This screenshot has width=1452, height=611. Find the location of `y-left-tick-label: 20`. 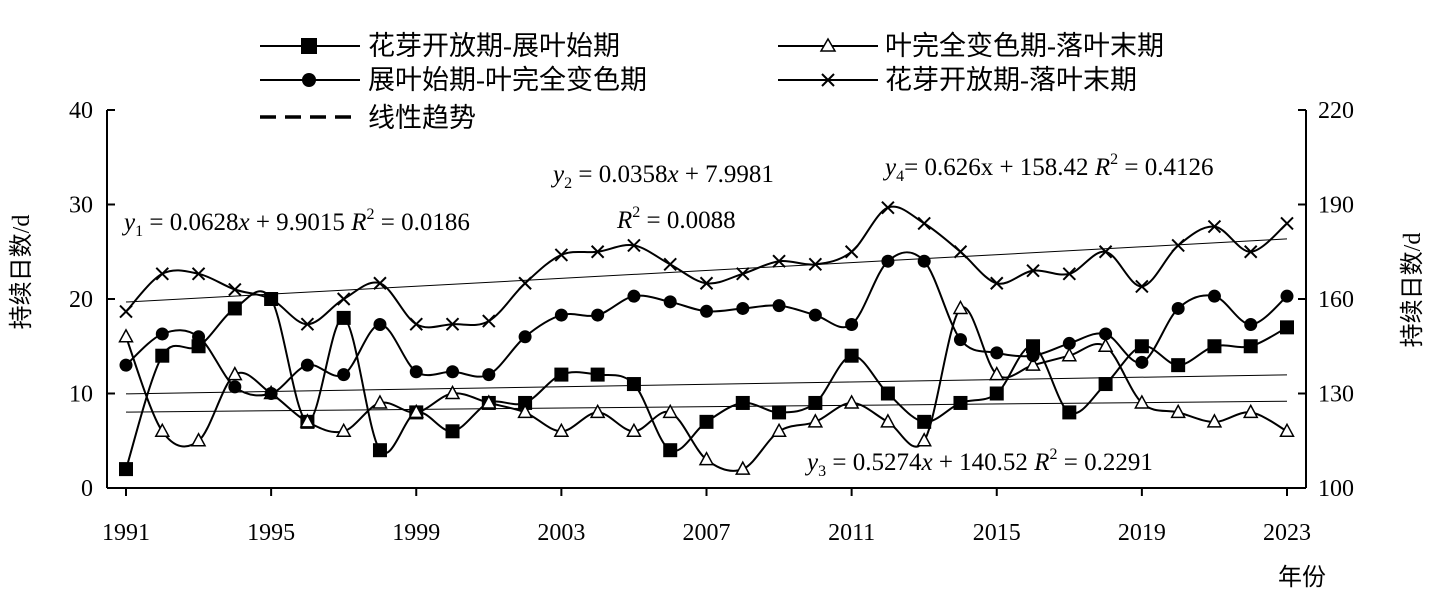

y-left-tick-label: 20 is located at coordinates (81, 300).